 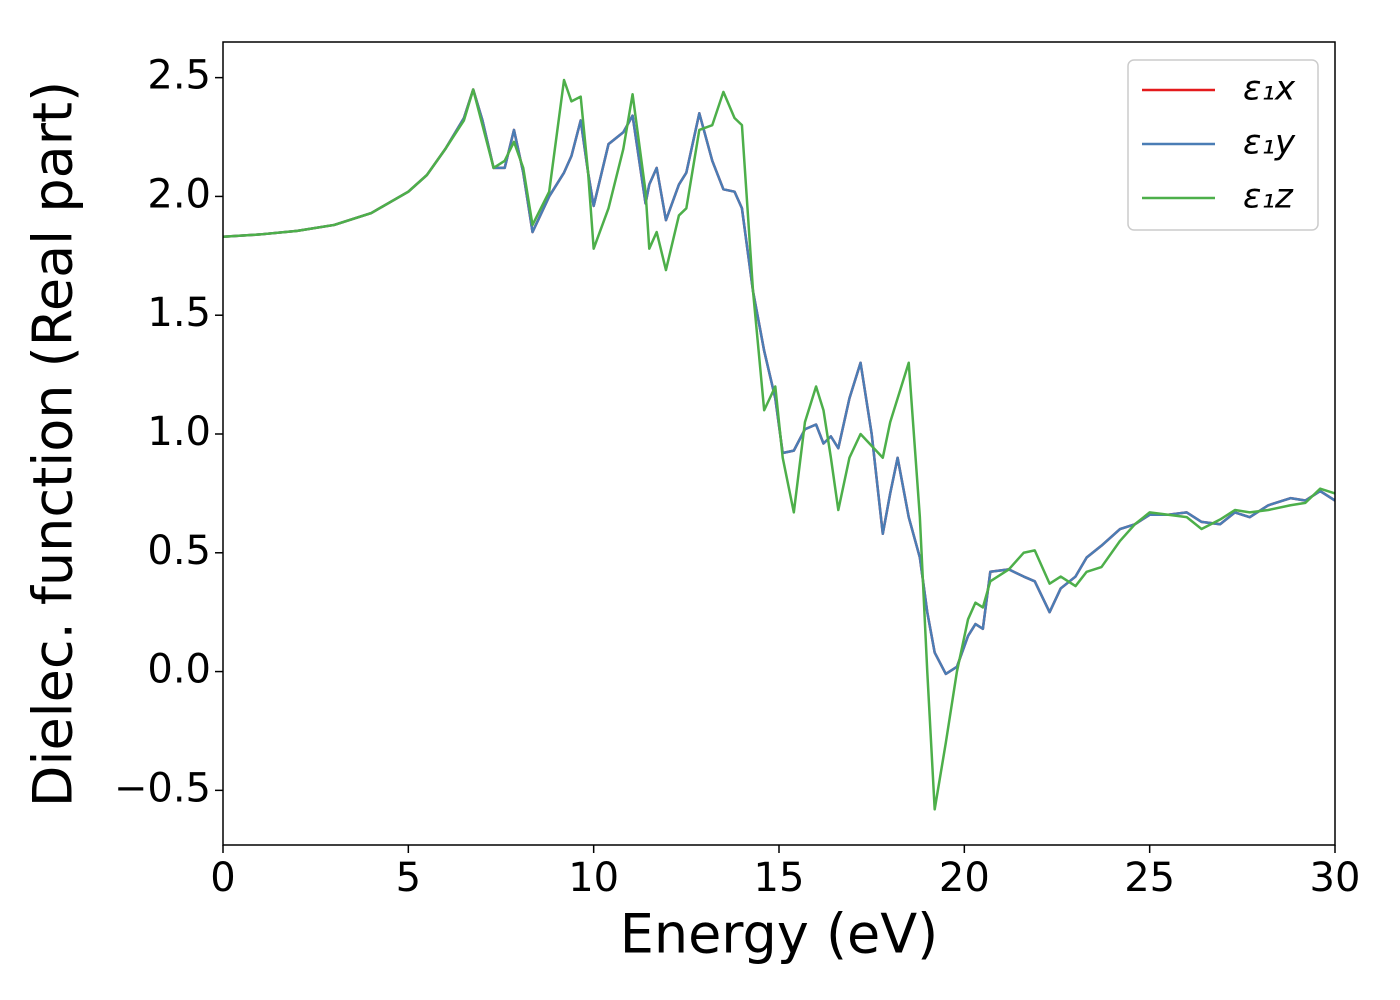 I want to click on legend-label: ε₁z, so click(x=1268, y=197).